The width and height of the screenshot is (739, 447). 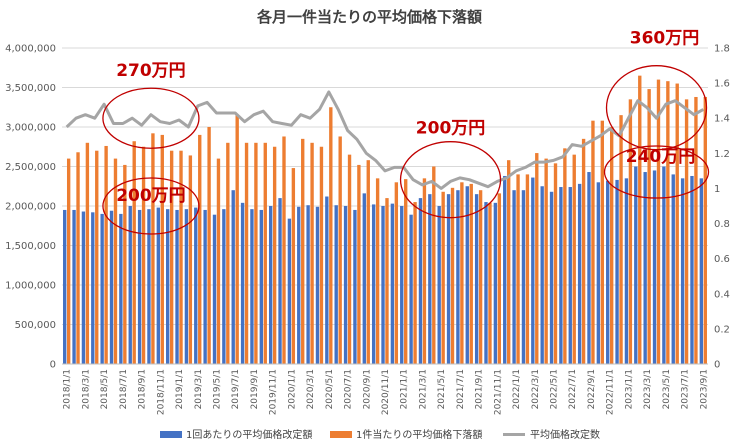 What do you see at coordinates (292, 389) in the screenshot?
I see `x-tick-label: 2020/1/1` at bounding box center [292, 389].